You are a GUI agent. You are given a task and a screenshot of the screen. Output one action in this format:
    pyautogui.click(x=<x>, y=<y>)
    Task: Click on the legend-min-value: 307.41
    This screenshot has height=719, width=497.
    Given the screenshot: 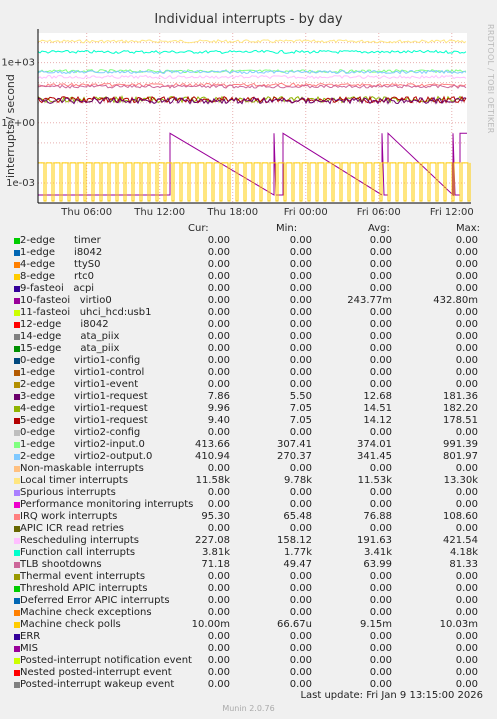 What is the action you would take?
    pyautogui.click(x=294, y=444)
    